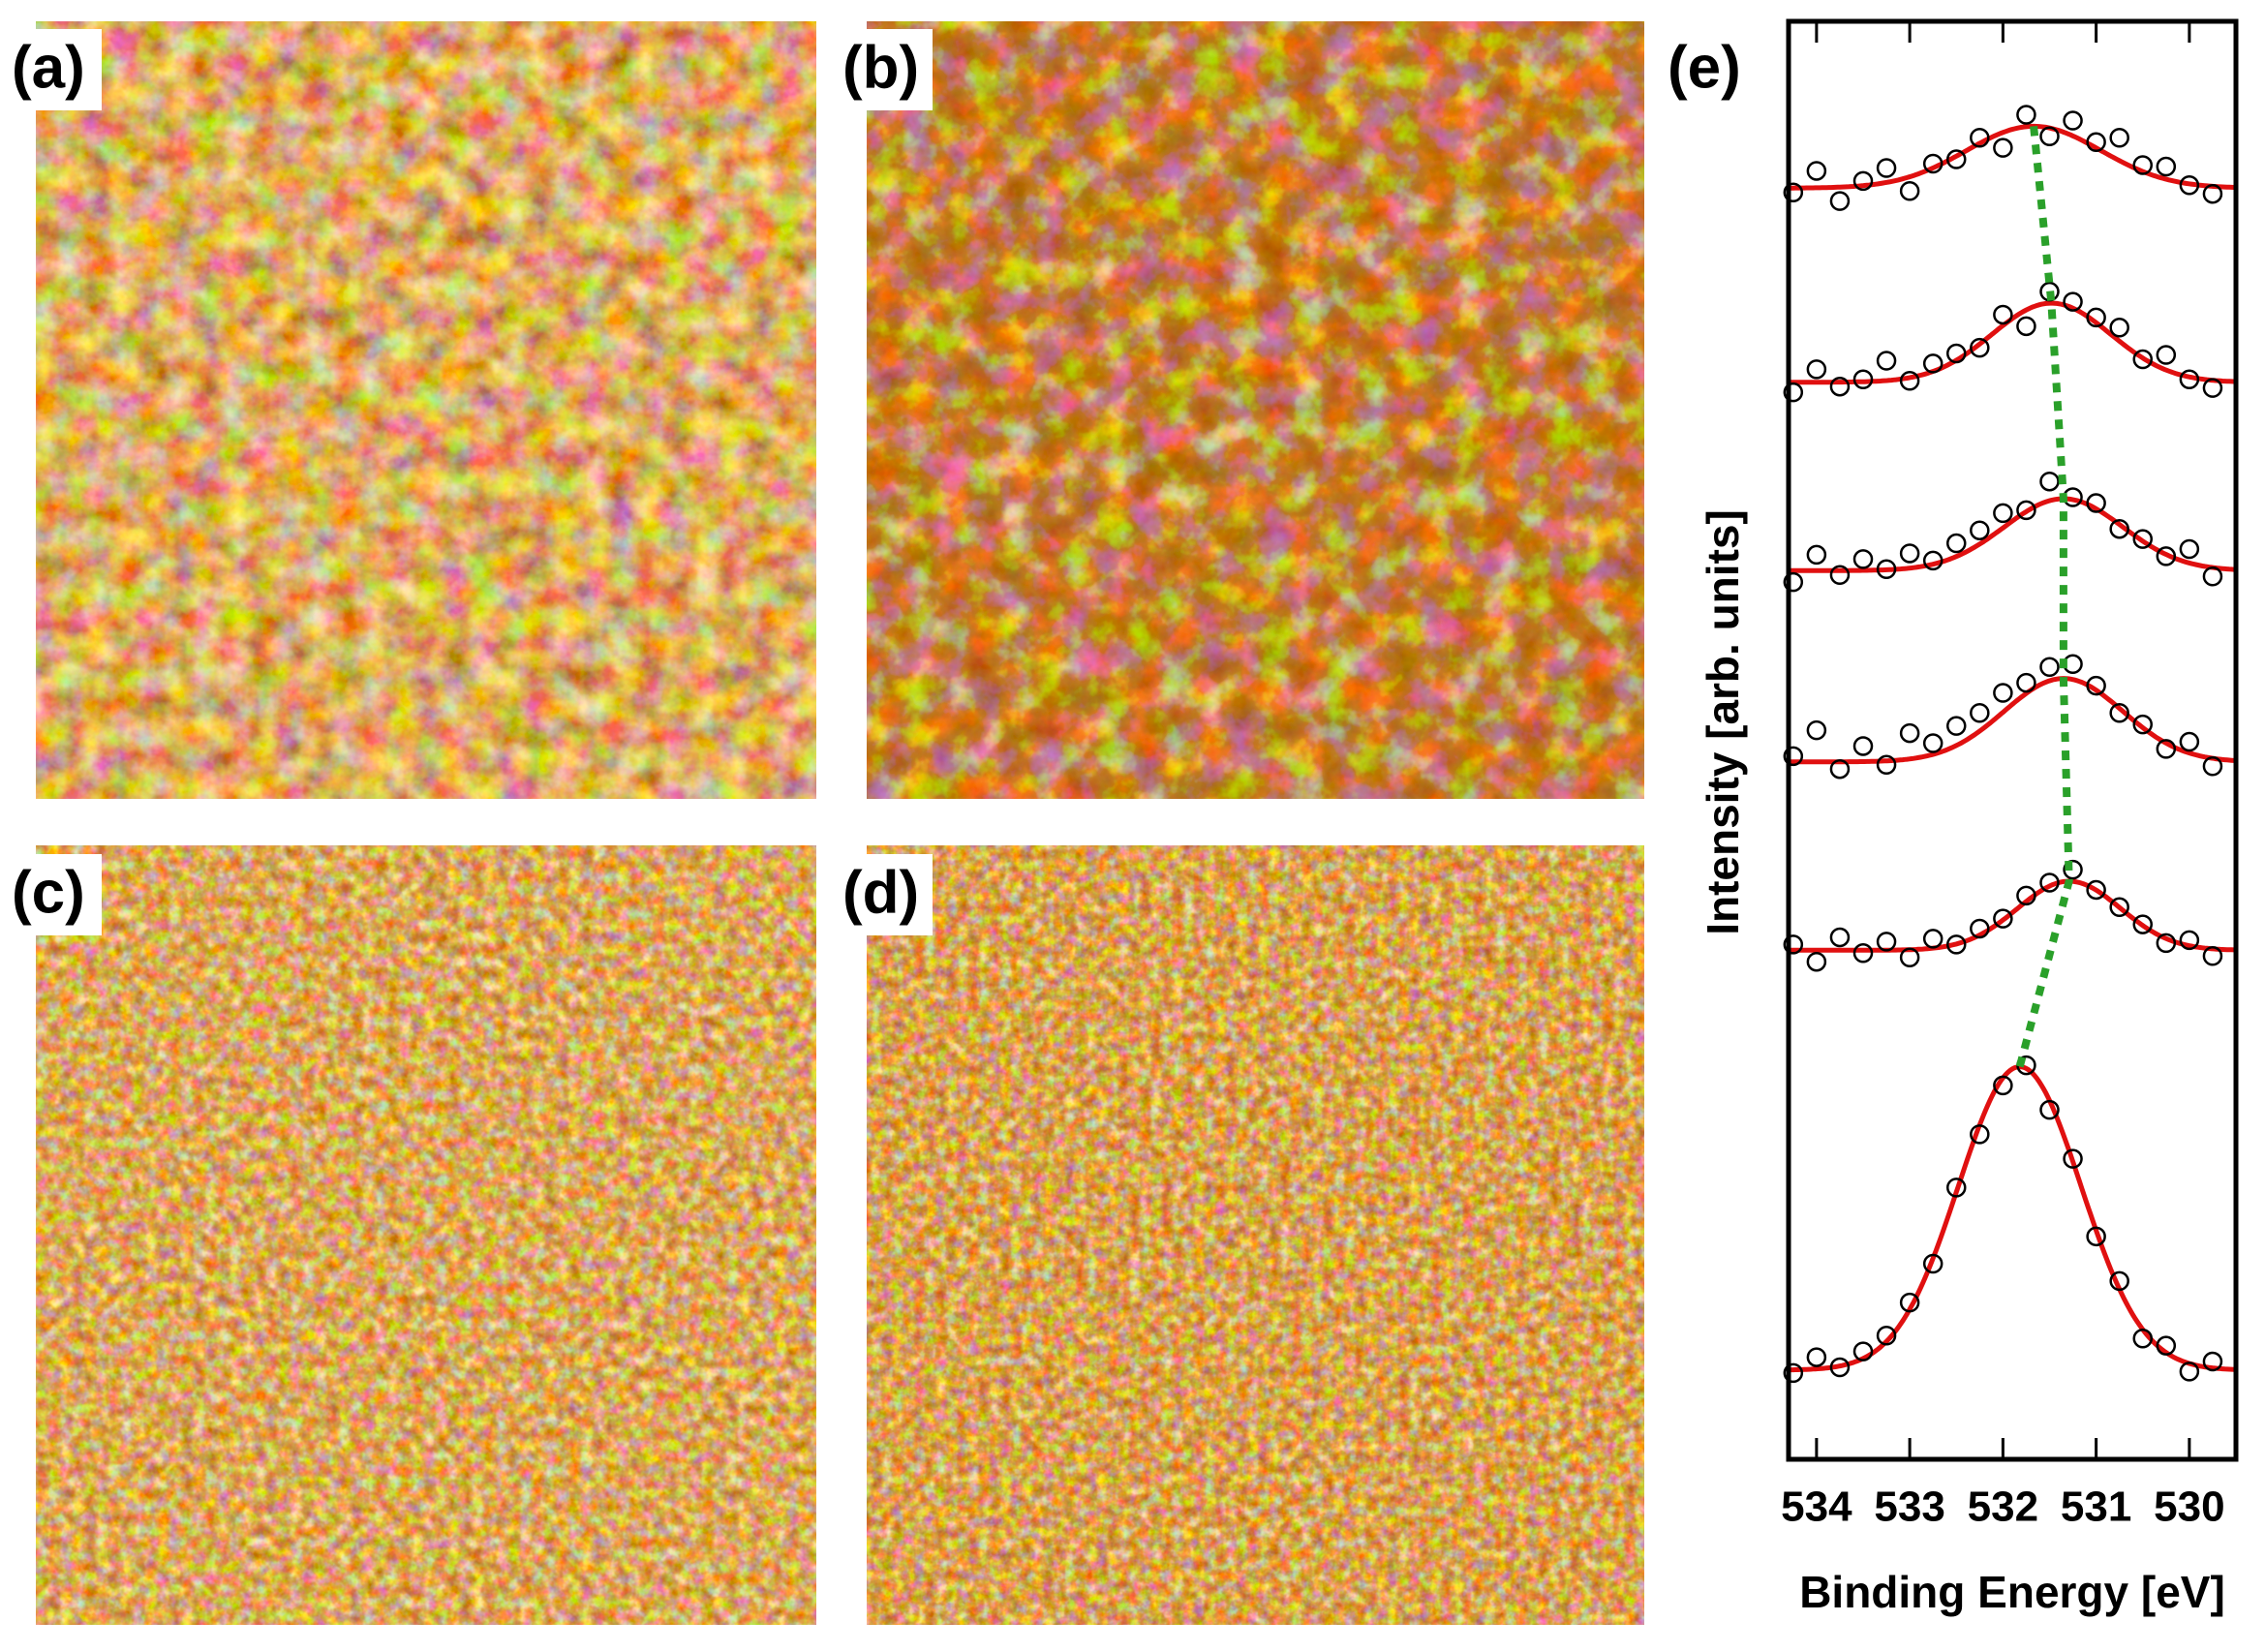 The width and height of the screenshot is (2265, 1652). What do you see at coordinates (2189, 1507) in the screenshot?
I see `x-tick-label: 530` at bounding box center [2189, 1507].